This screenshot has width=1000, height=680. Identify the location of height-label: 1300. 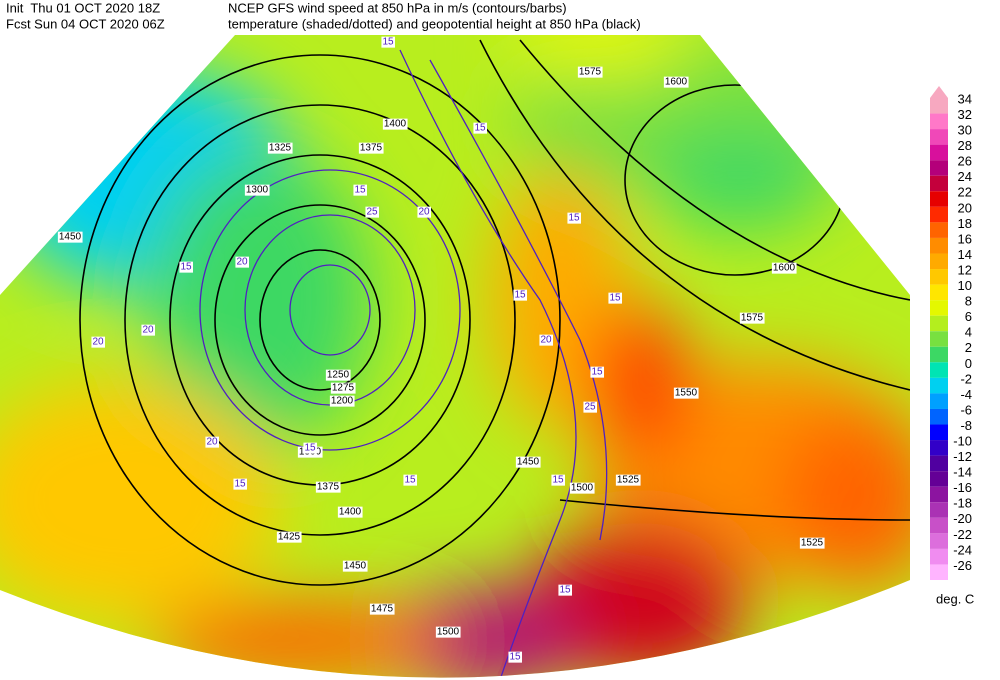
(257, 190).